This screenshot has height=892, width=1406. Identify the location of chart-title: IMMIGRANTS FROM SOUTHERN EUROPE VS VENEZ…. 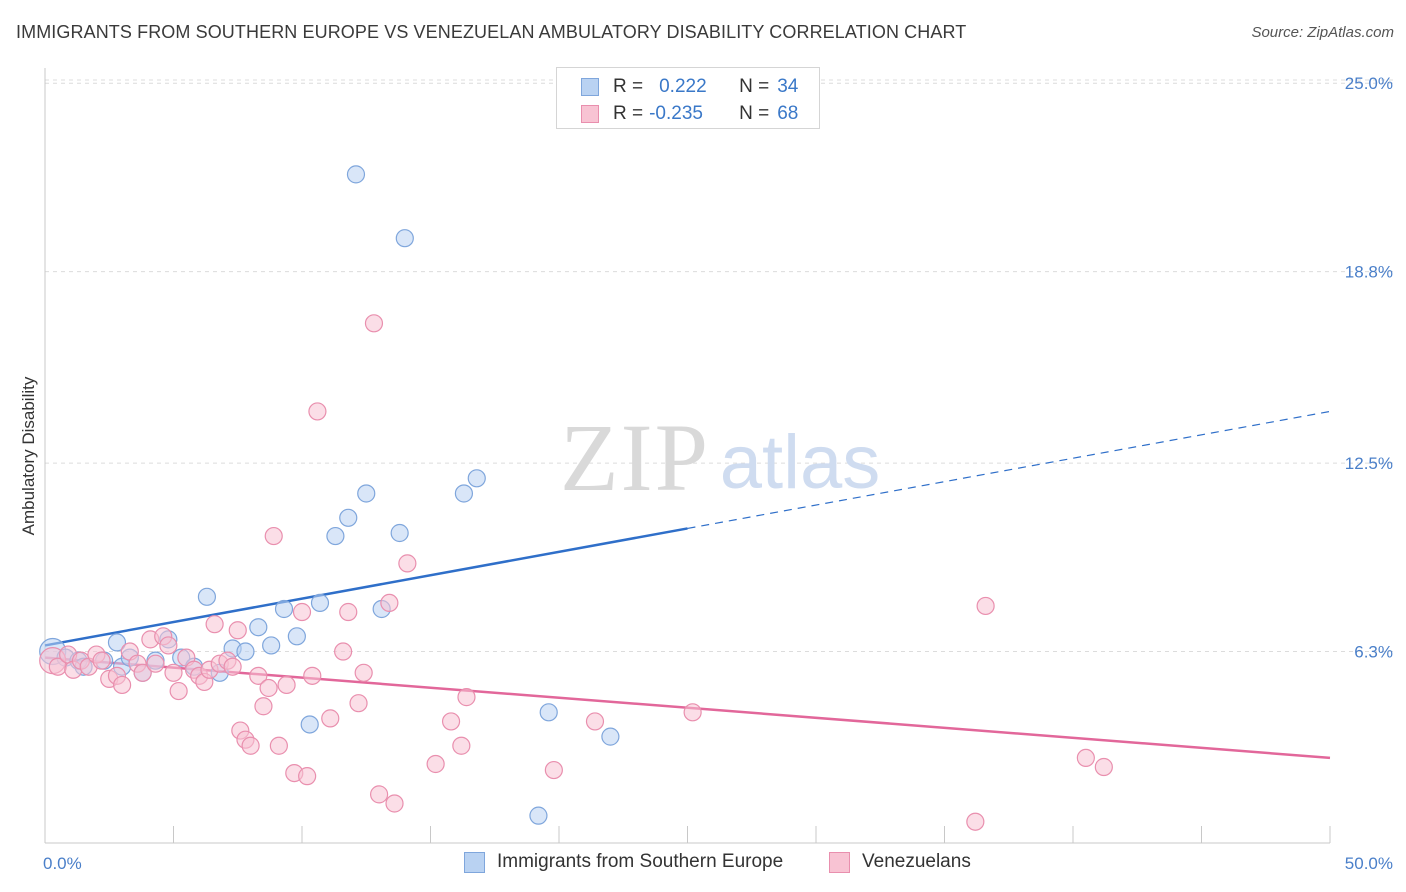
(491, 32).